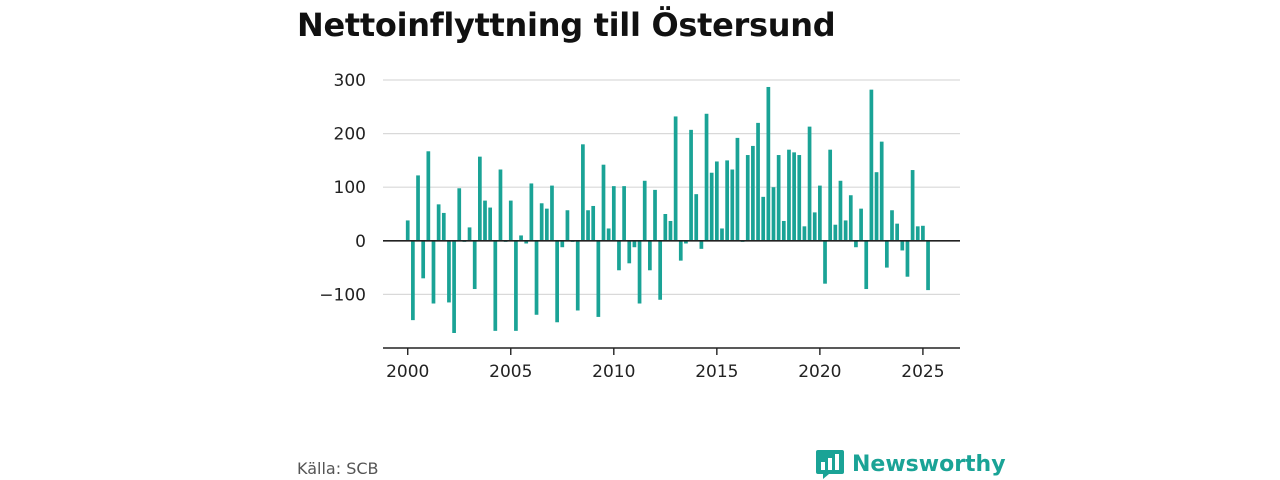 This screenshot has height=480, width=1280. I want to click on x-tick-label: 2010, so click(613, 372).